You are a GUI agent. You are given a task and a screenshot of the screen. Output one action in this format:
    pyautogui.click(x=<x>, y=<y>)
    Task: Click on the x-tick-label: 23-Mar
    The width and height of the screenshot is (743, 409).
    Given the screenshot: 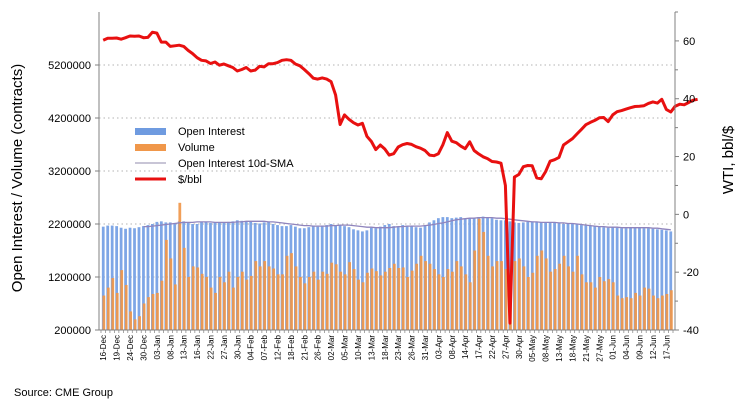 What is the action you would take?
    pyautogui.click(x=398, y=348)
    